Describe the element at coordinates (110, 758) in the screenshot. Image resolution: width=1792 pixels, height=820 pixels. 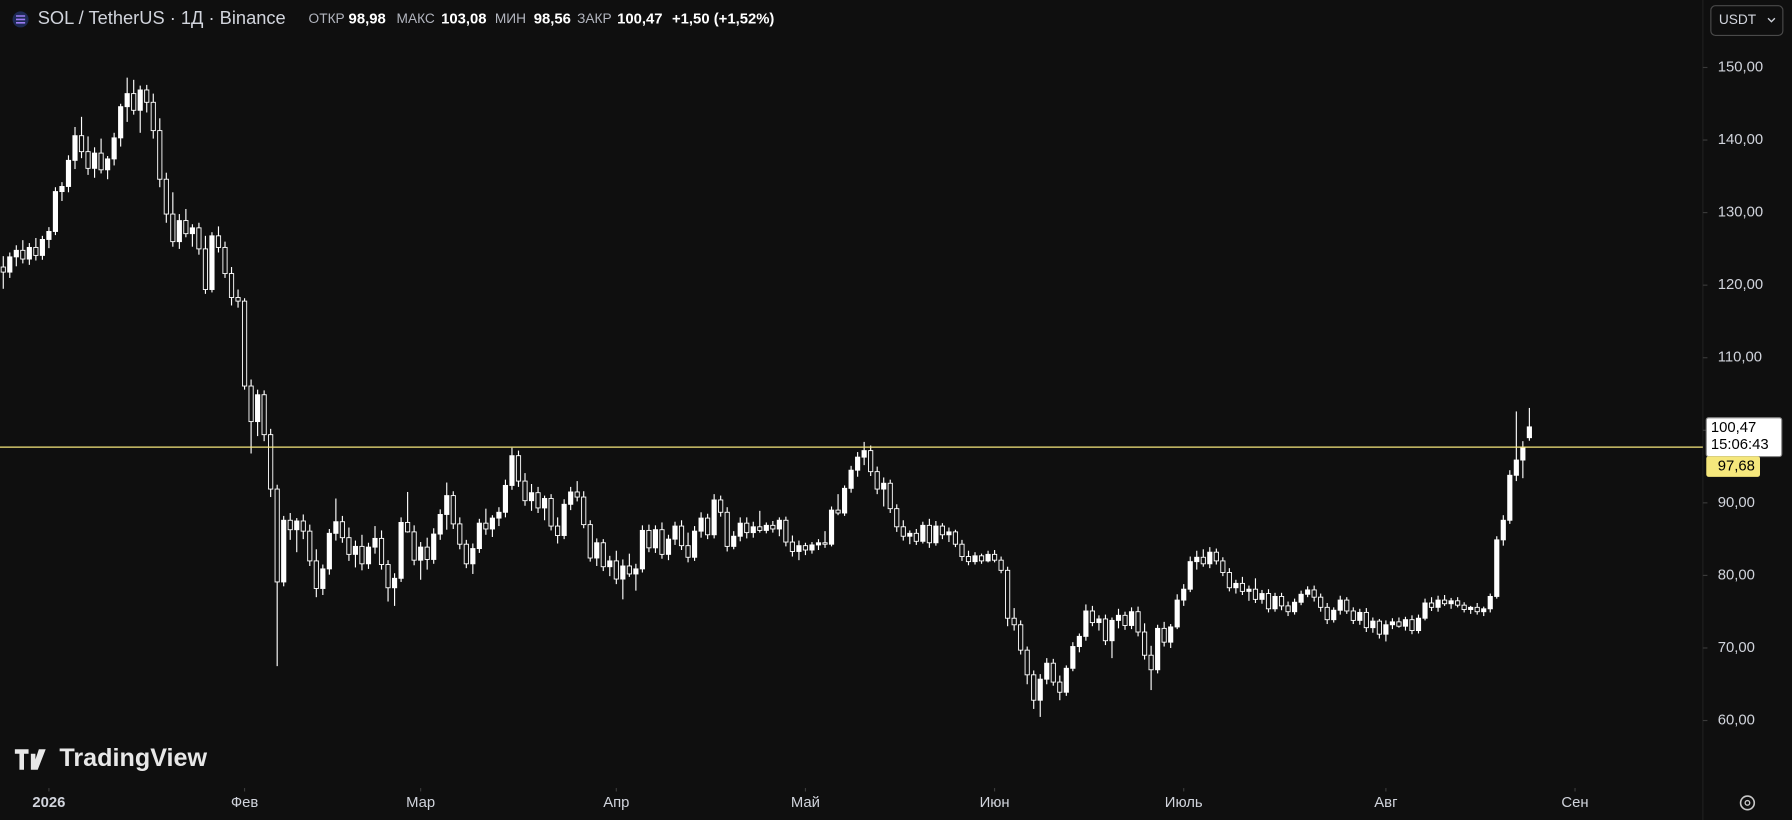
I see `watermark: TradingView` at that location.